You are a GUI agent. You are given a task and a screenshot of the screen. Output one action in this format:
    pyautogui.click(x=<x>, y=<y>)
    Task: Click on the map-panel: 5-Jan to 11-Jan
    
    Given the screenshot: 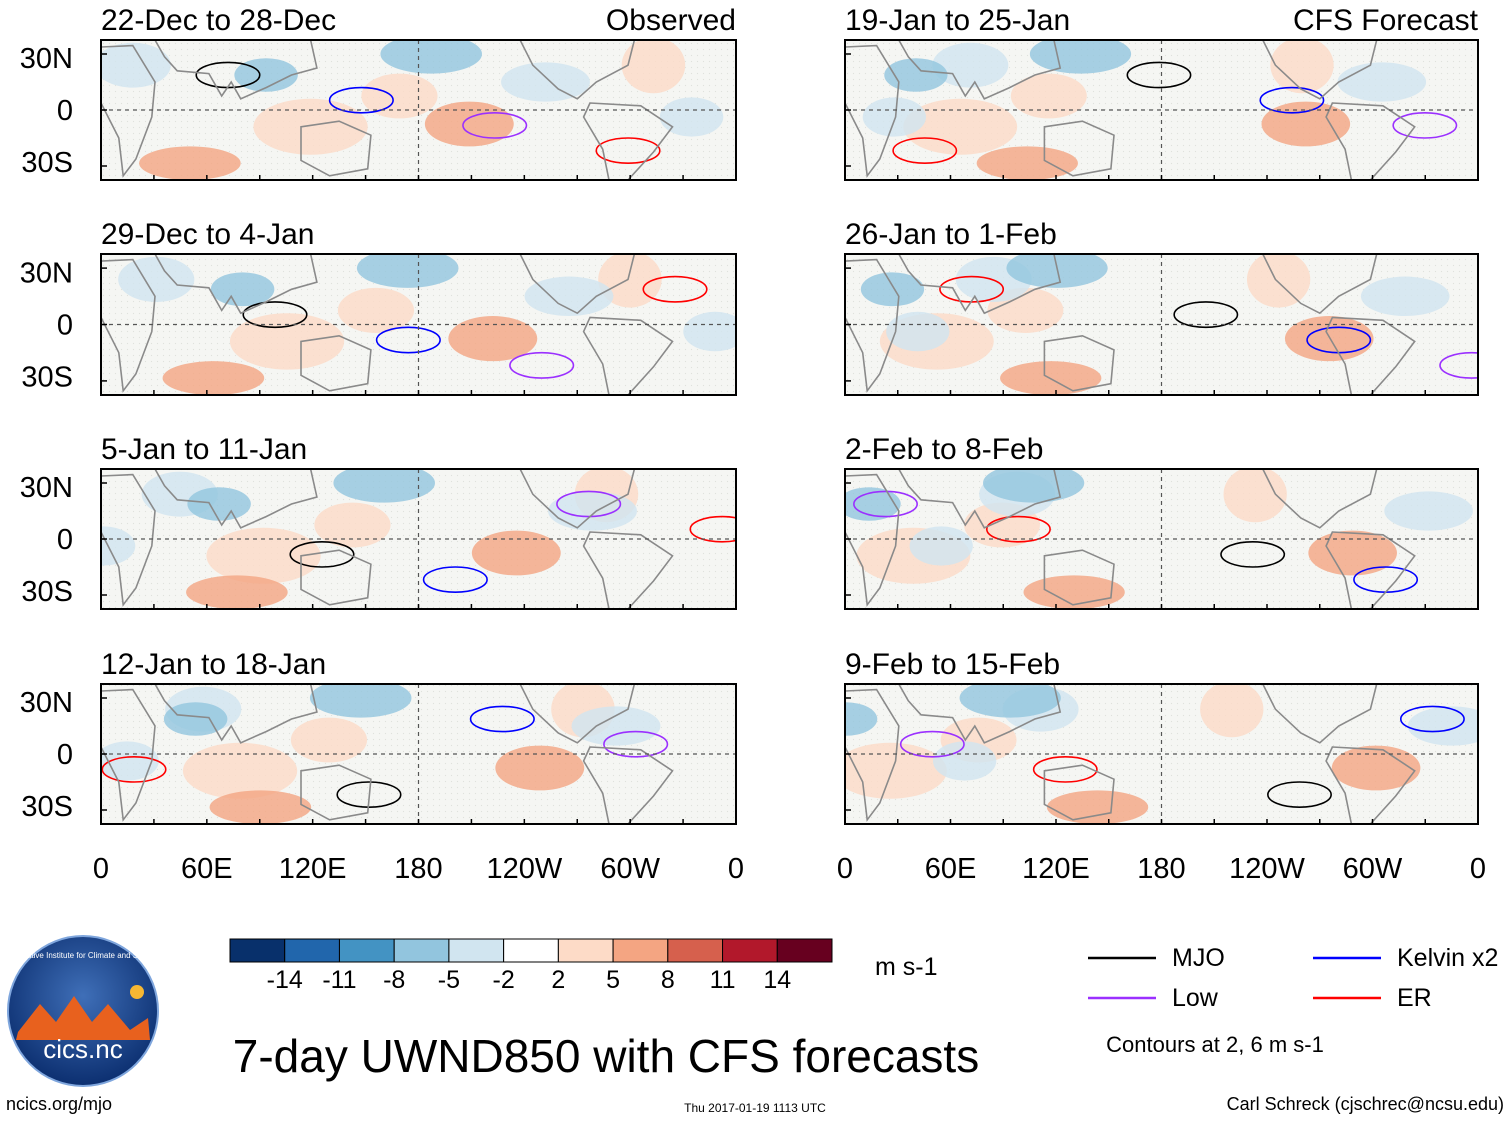 What is the action you would take?
    pyautogui.click(x=418, y=521)
    